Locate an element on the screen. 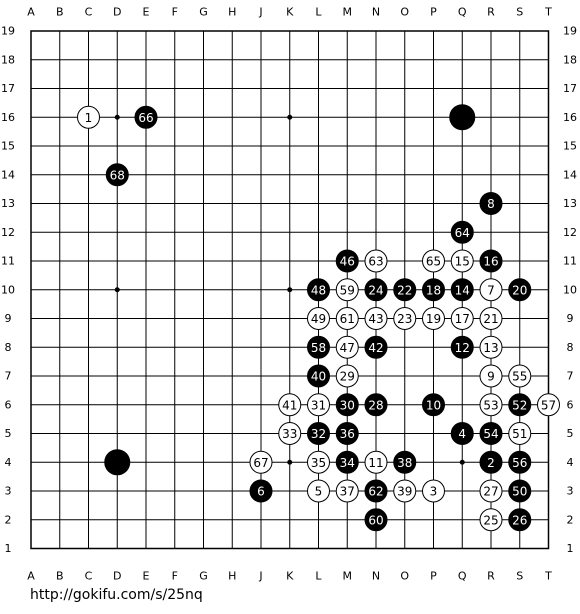 The height and width of the screenshot is (614, 580). move-number: 6 is located at coordinates (261, 492).